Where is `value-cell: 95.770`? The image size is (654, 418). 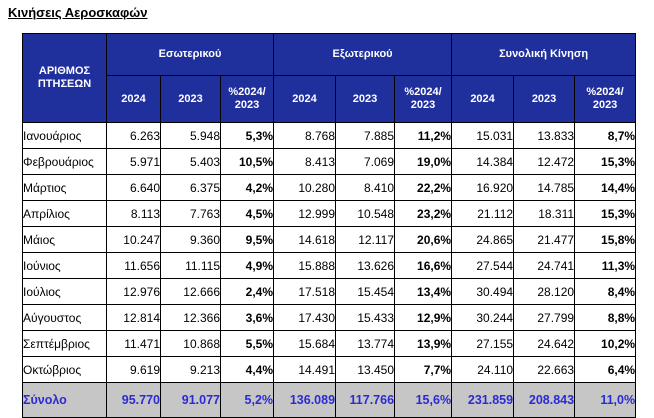 value-cell: 95.770 is located at coordinates (133, 400).